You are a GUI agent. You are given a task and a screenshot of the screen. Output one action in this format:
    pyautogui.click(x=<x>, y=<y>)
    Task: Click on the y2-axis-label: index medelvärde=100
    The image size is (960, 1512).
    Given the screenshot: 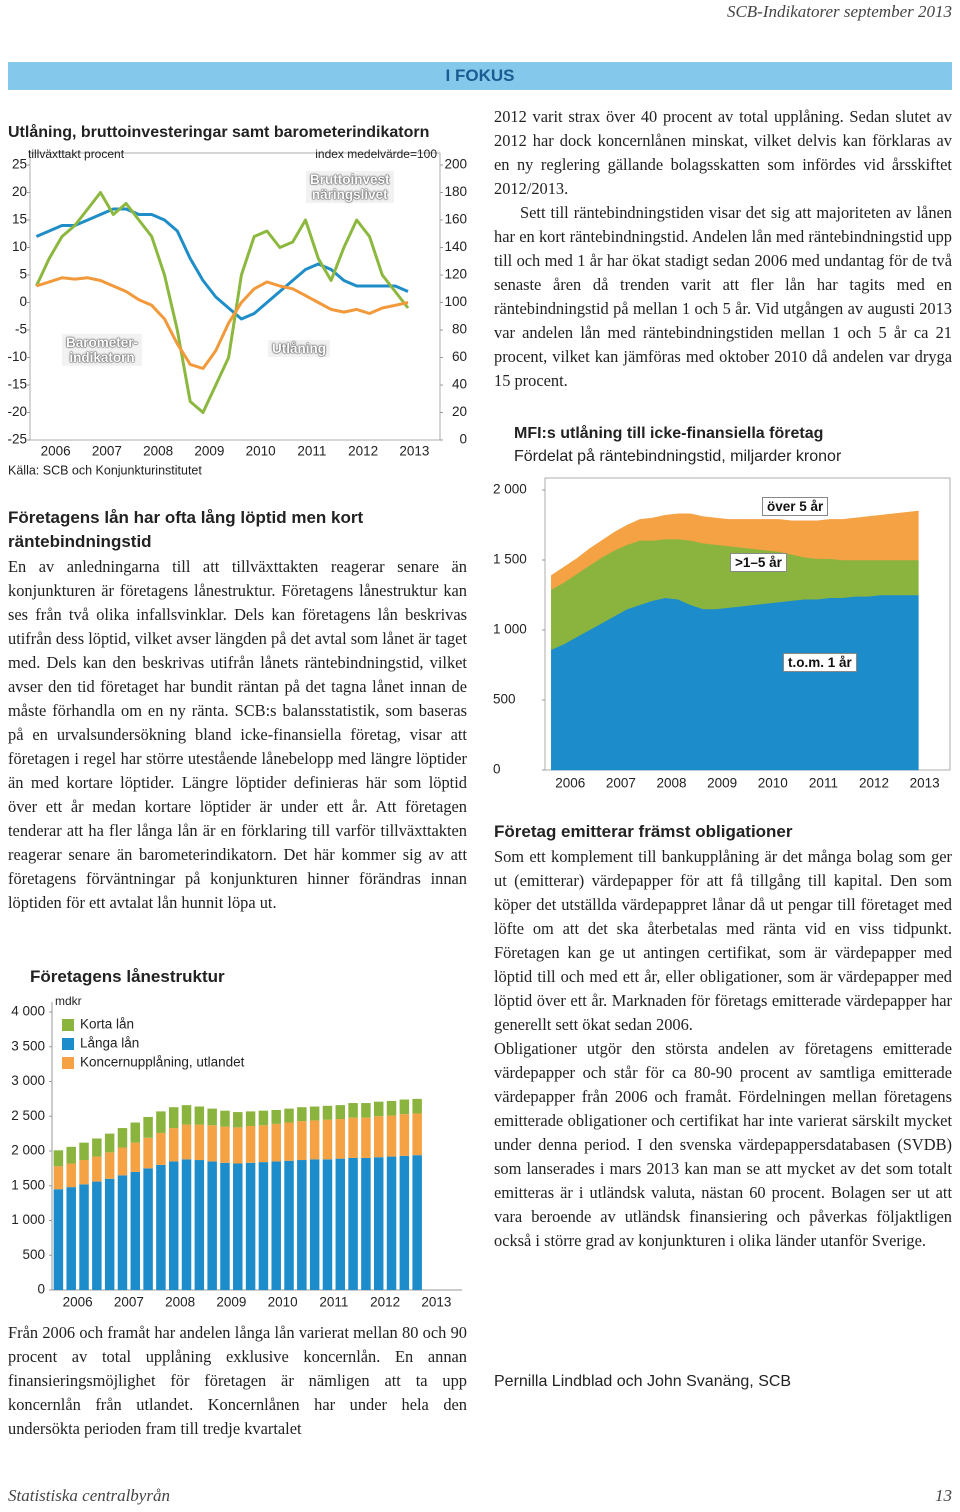 What is the action you would take?
    pyautogui.click(x=376, y=154)
    